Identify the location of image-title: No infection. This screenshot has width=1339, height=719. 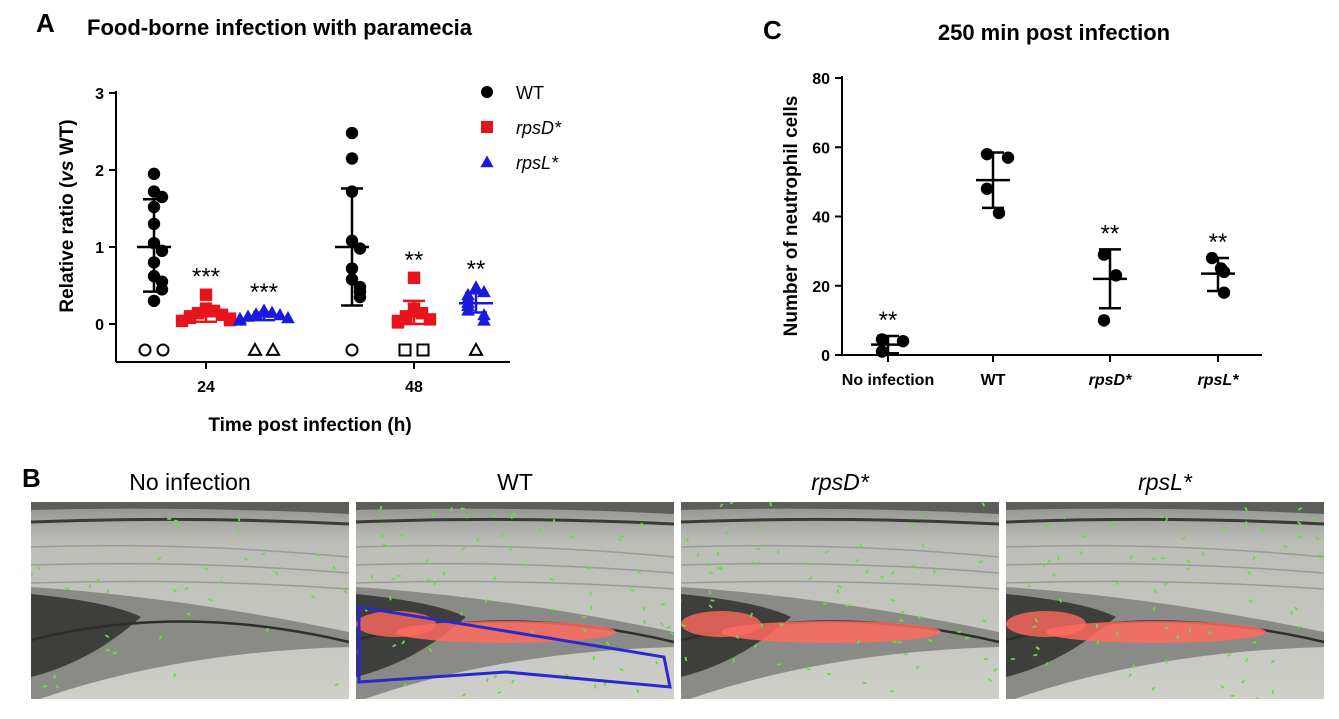
(189, 482).